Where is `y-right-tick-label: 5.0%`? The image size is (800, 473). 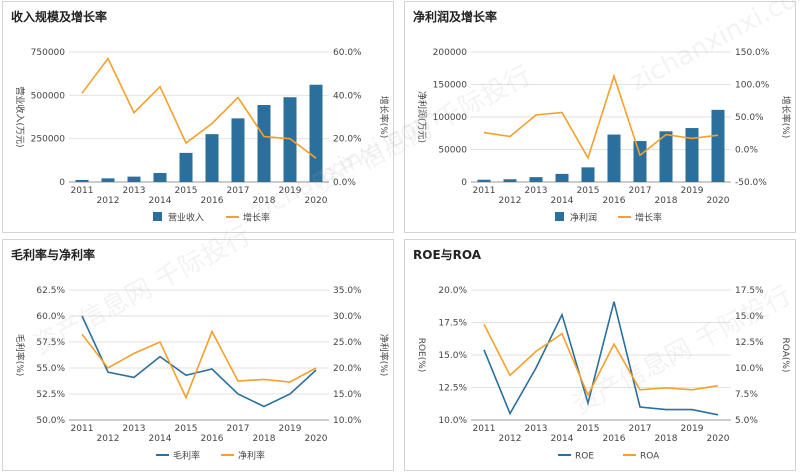 y-right-tick-label: 5.0% is located at coordinates (746, 421).